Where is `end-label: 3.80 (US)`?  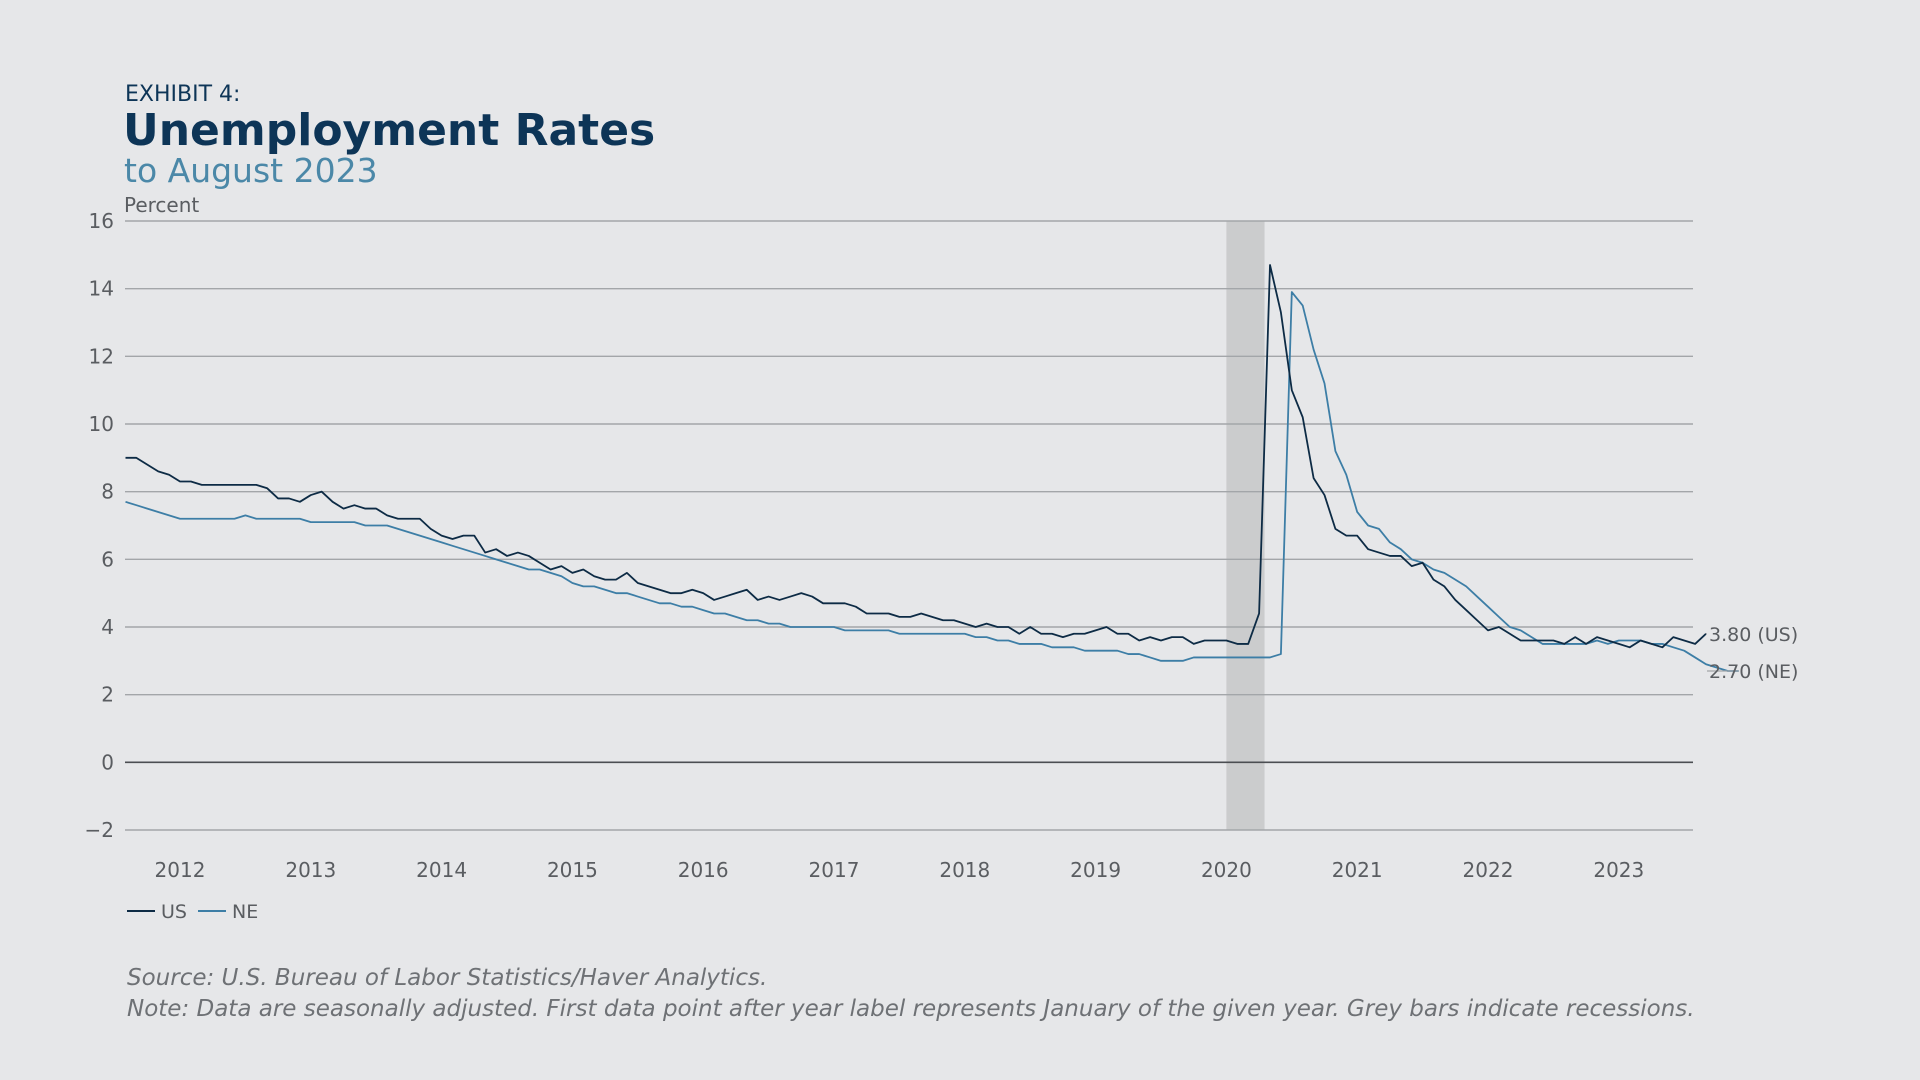 end-label: 3.80 (US) is located at coordinates (1753, 635).